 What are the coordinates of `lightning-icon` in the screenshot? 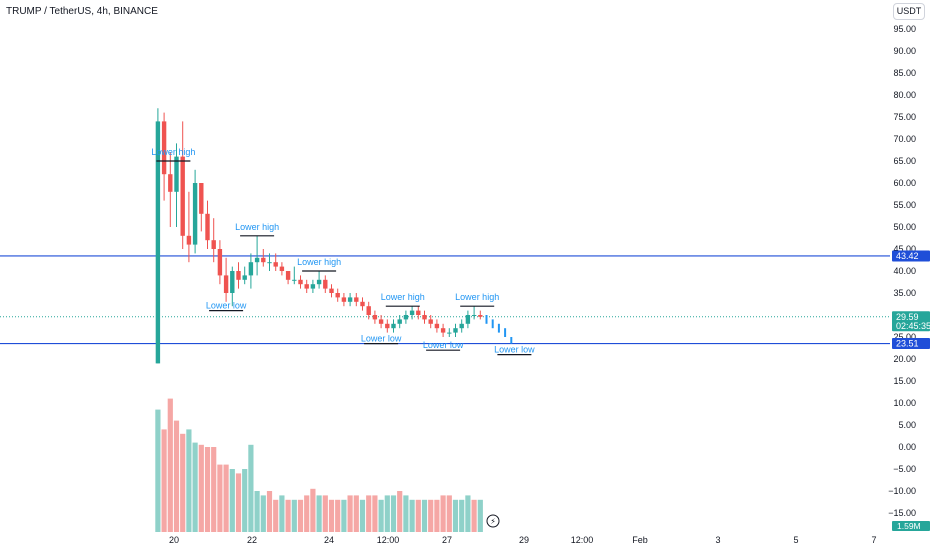 It's located at (493, 521).